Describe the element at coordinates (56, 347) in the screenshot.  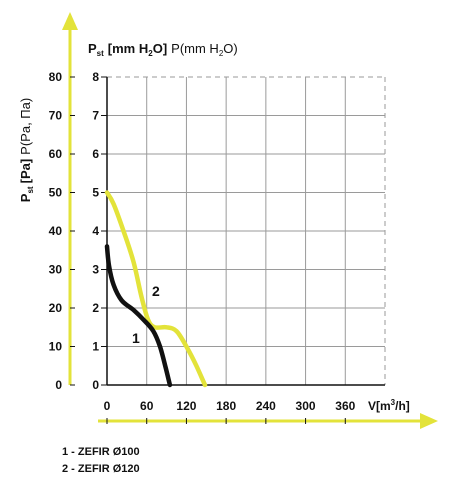
I see `y-left-tick-label: 10` at that location.